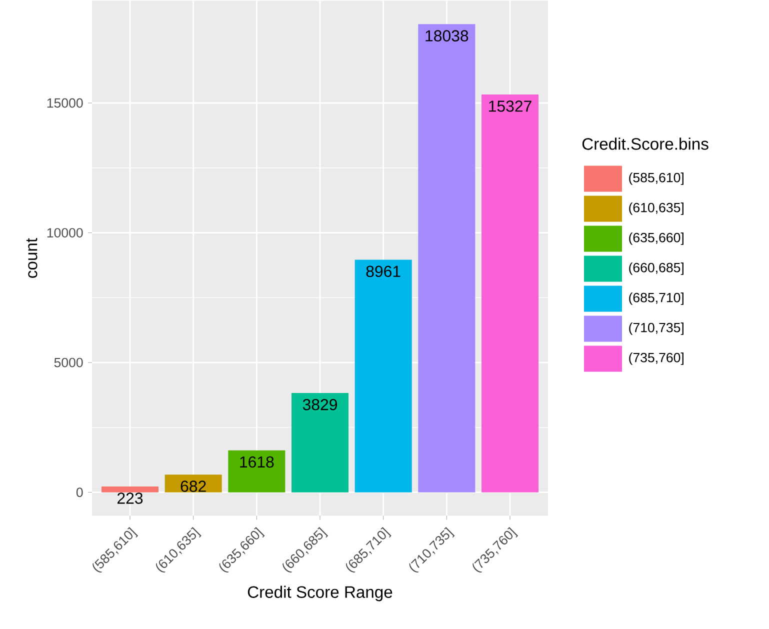 This screenshot has height=629, width=769. What do you see at coordinates (130, 498) in the screenshot?
I see `data-label: 223` at bounding box center [130, 498].